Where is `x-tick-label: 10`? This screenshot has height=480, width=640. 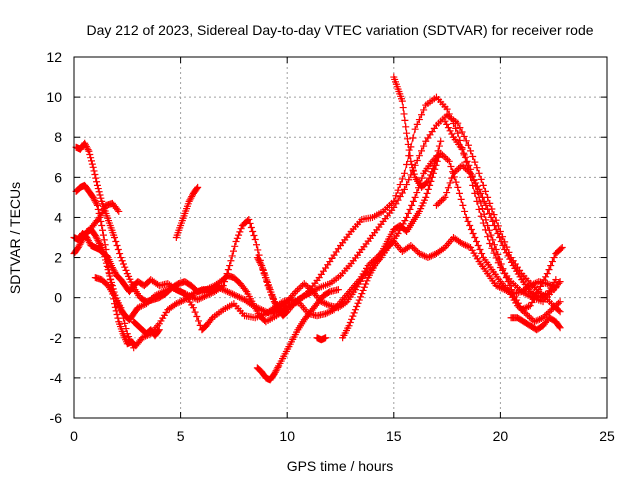 x-tick-label: 10 is located at coordinates (287, 436).